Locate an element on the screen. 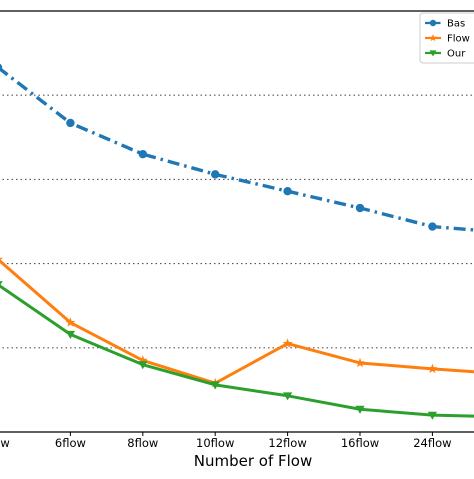 This screenshot has height=479, width=474. legend-entry-bas: Bas is located at coordinates (445, 24).